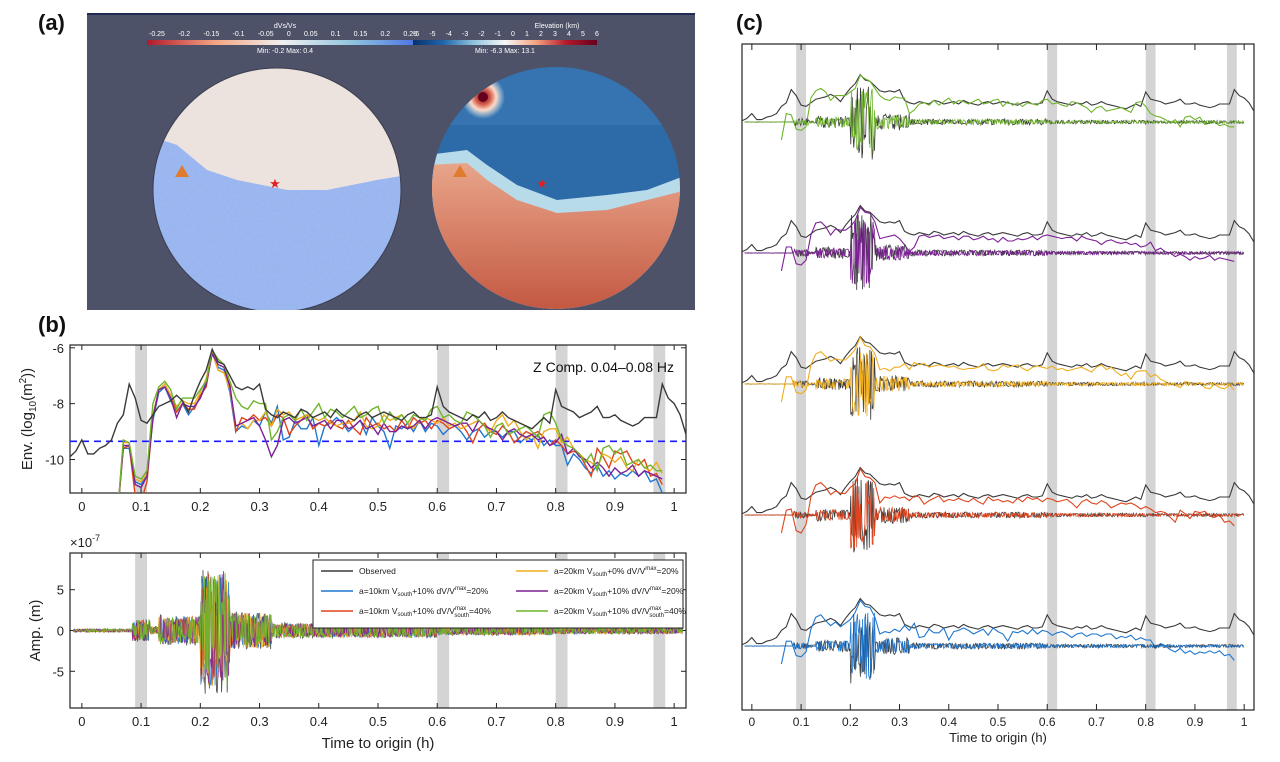 The image size is (1280, 762). Describe the element at coordinates (360, 34) in the screenshot. I see `colorbar-tick: 0.15` at that location.